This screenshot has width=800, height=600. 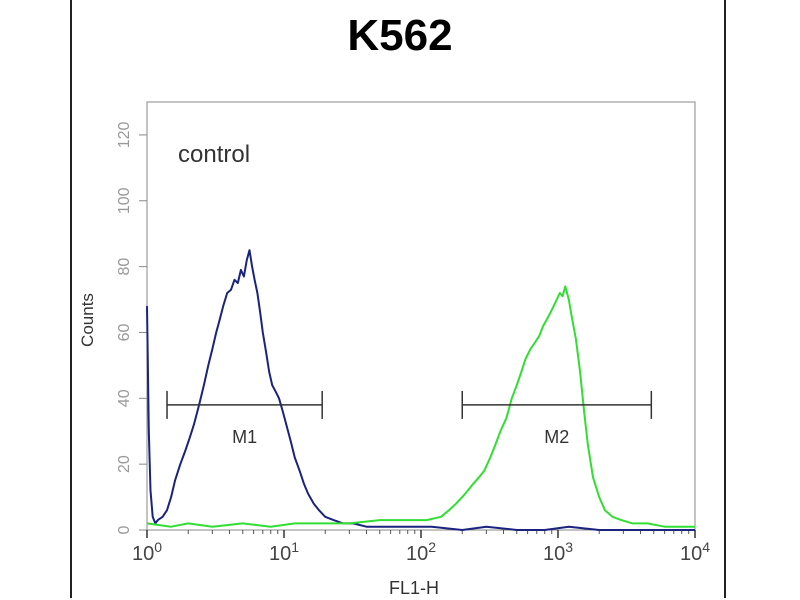 I want to click on y-tick-label: 100, so click(x=124, y=200).